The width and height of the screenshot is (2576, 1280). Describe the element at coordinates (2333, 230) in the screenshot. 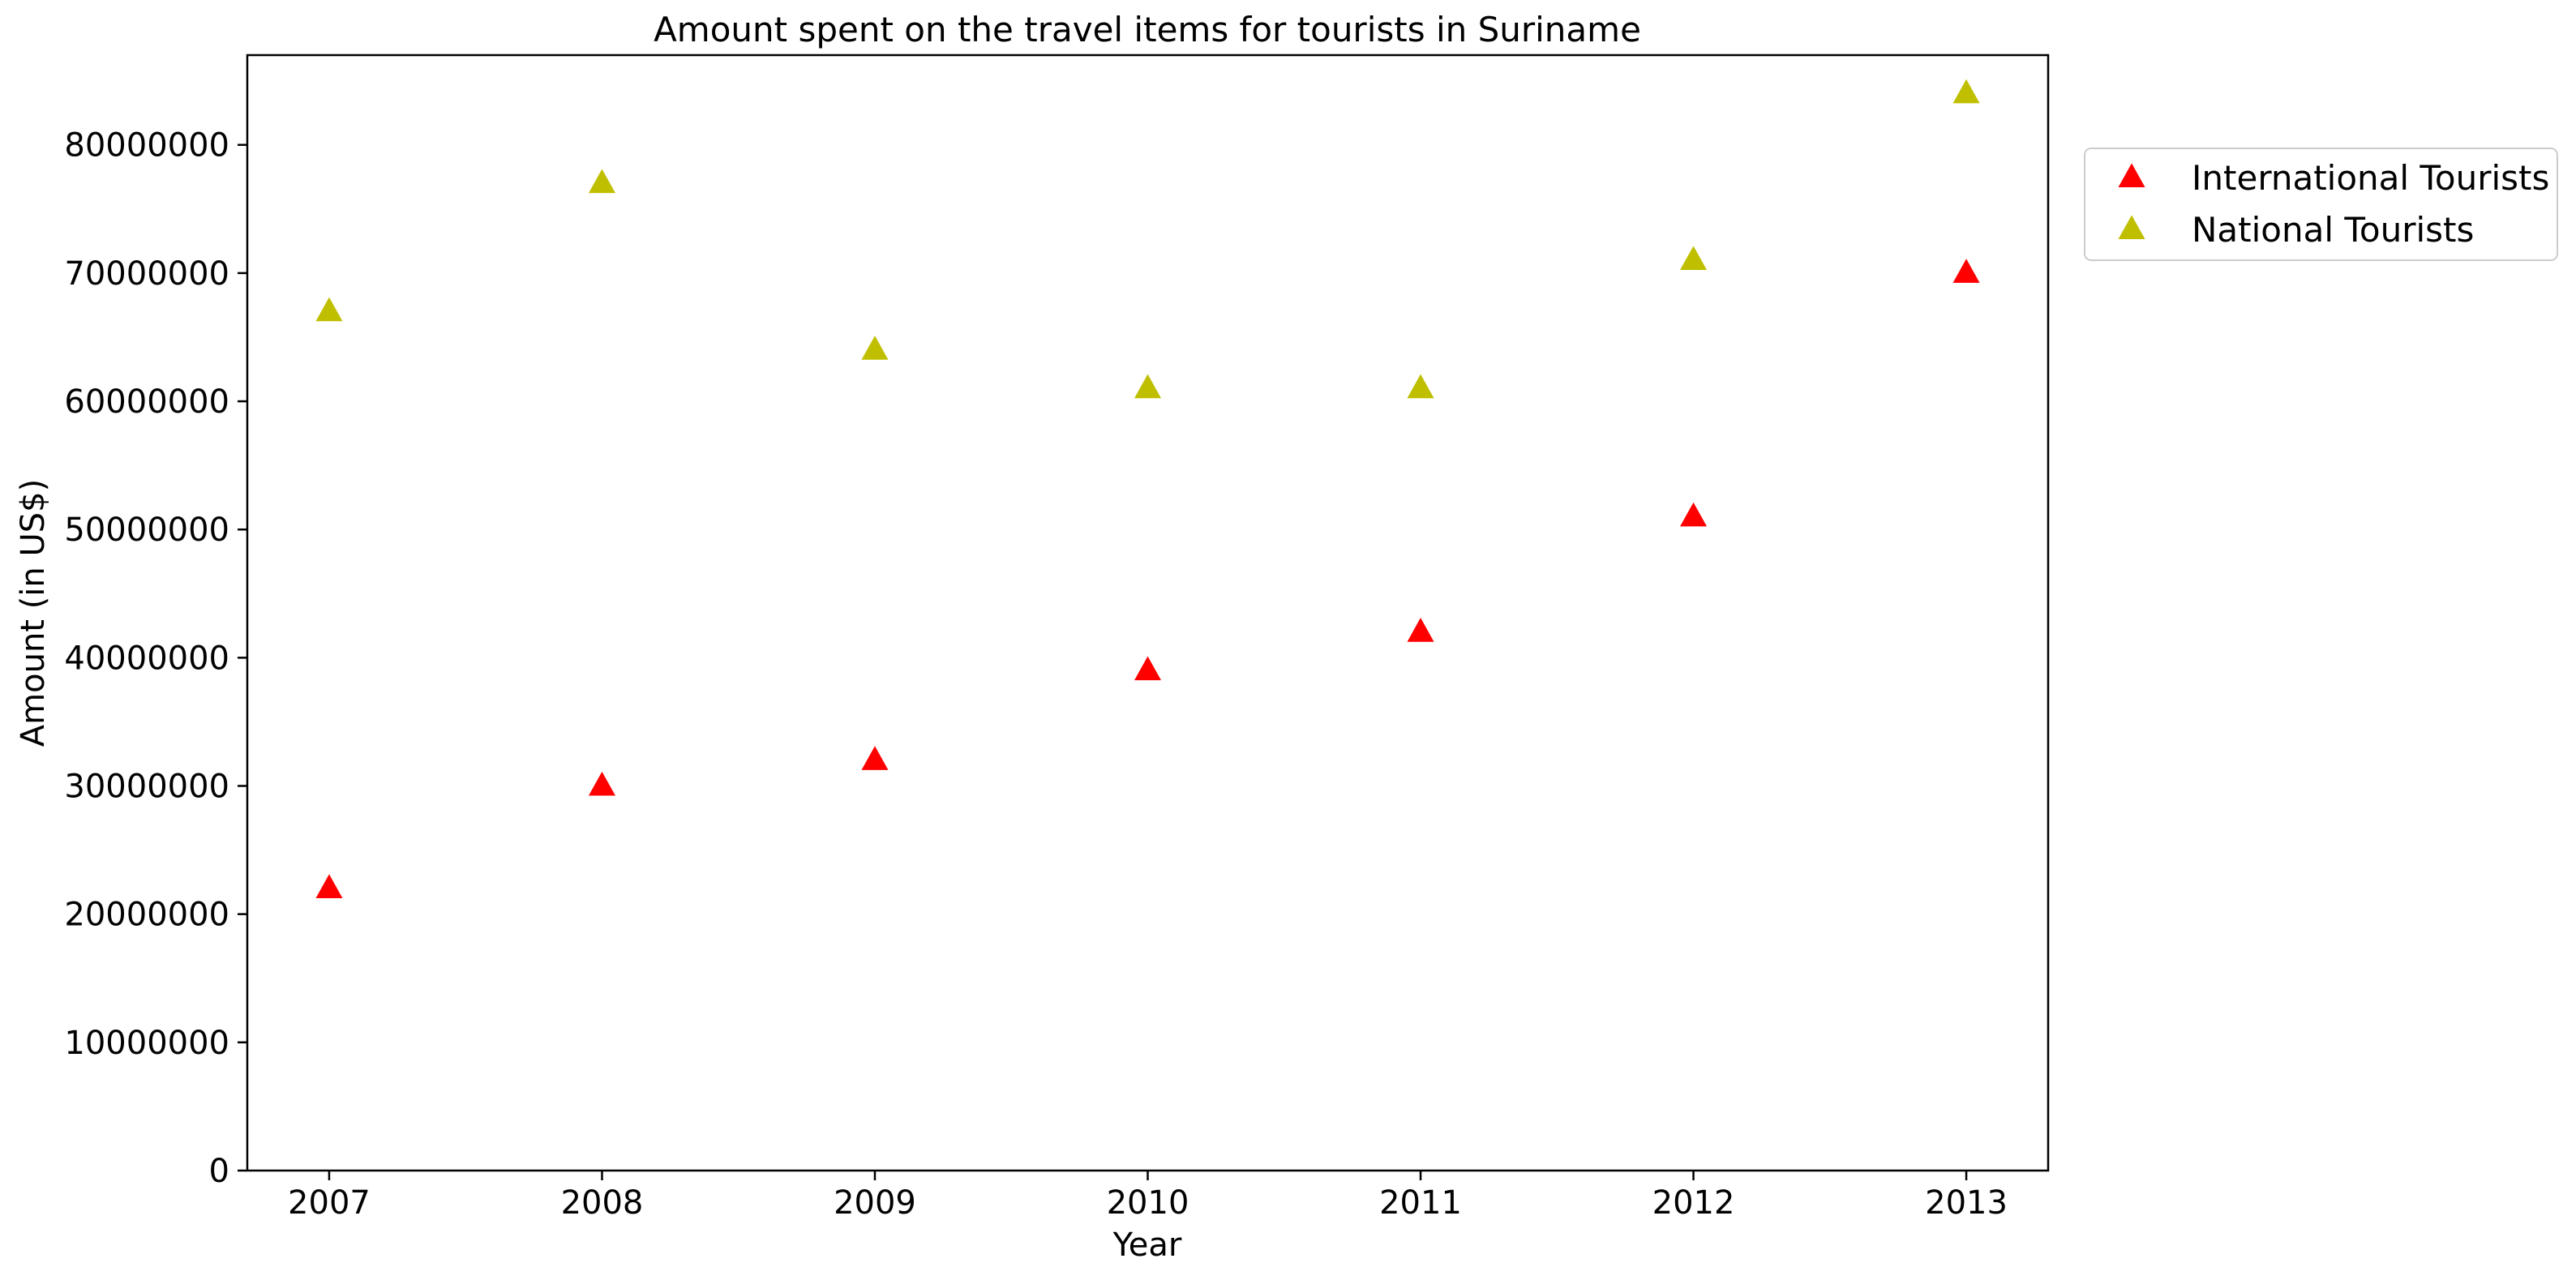

I see `legend-label: National Tourists` at that location.